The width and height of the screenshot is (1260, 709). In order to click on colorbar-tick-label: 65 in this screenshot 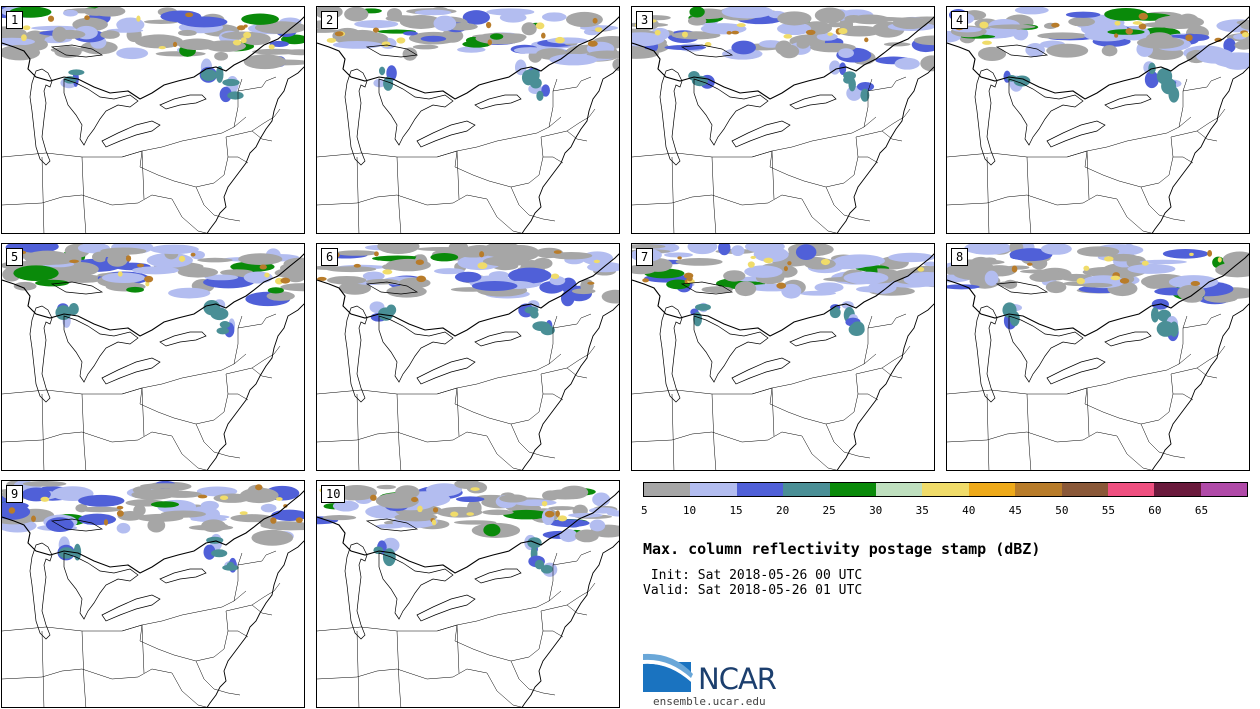, I will do `click(1201, 510)`.